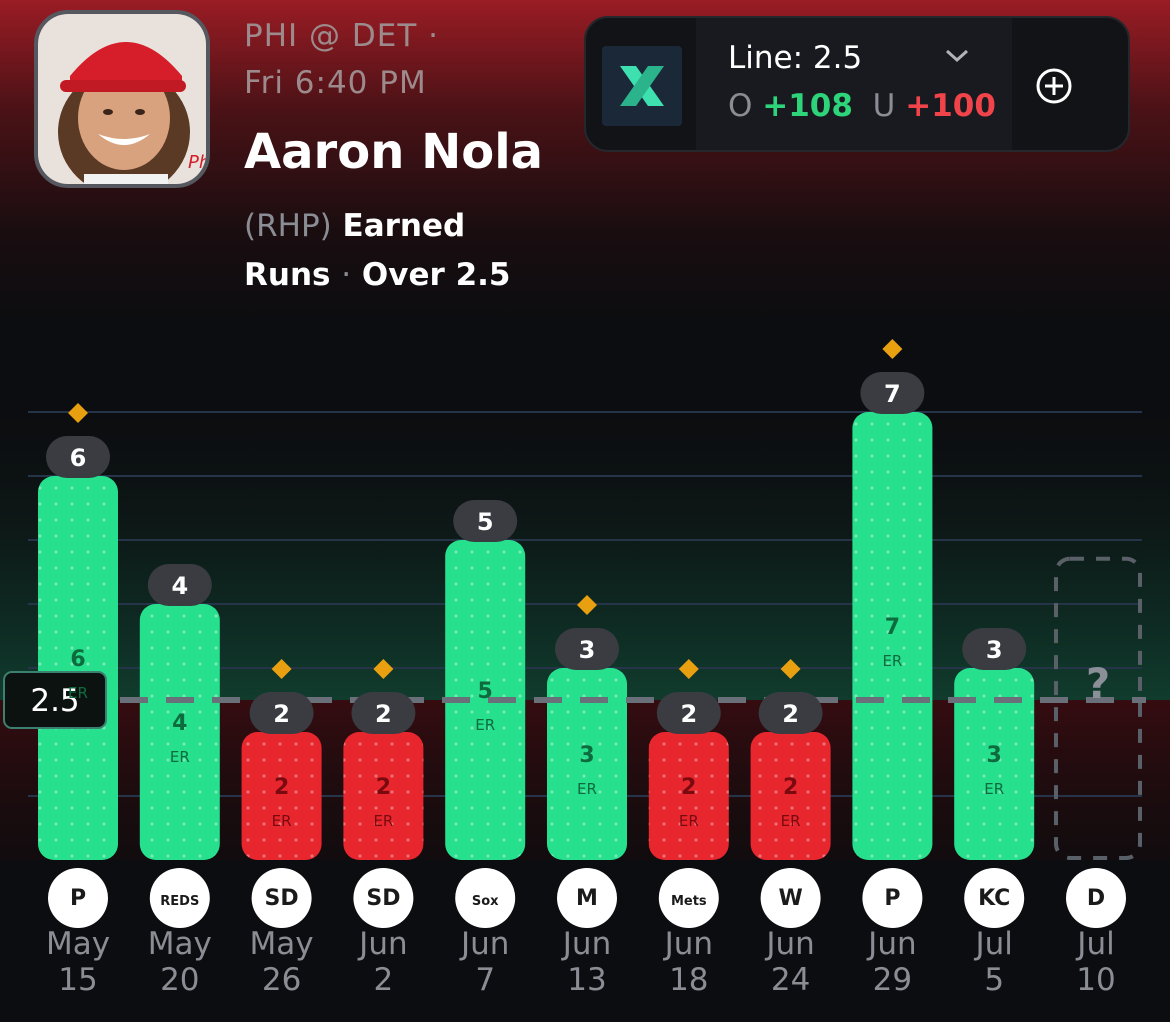 The image size is (1170, 1022). Describe the element at coordinates (77, 980) in the screenshot. I see `x-tick-day: 15` at that location.